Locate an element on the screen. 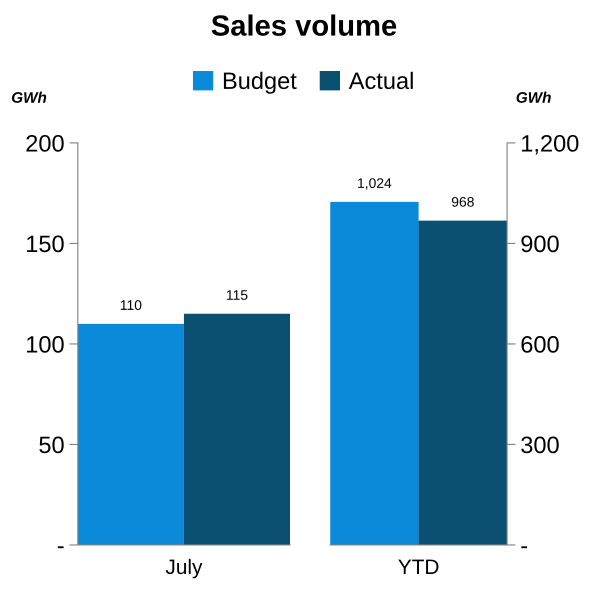 The width and height of the screenshot is (608, 593). y2-tick-label: 1,200 is located at coordinates (550, 144).